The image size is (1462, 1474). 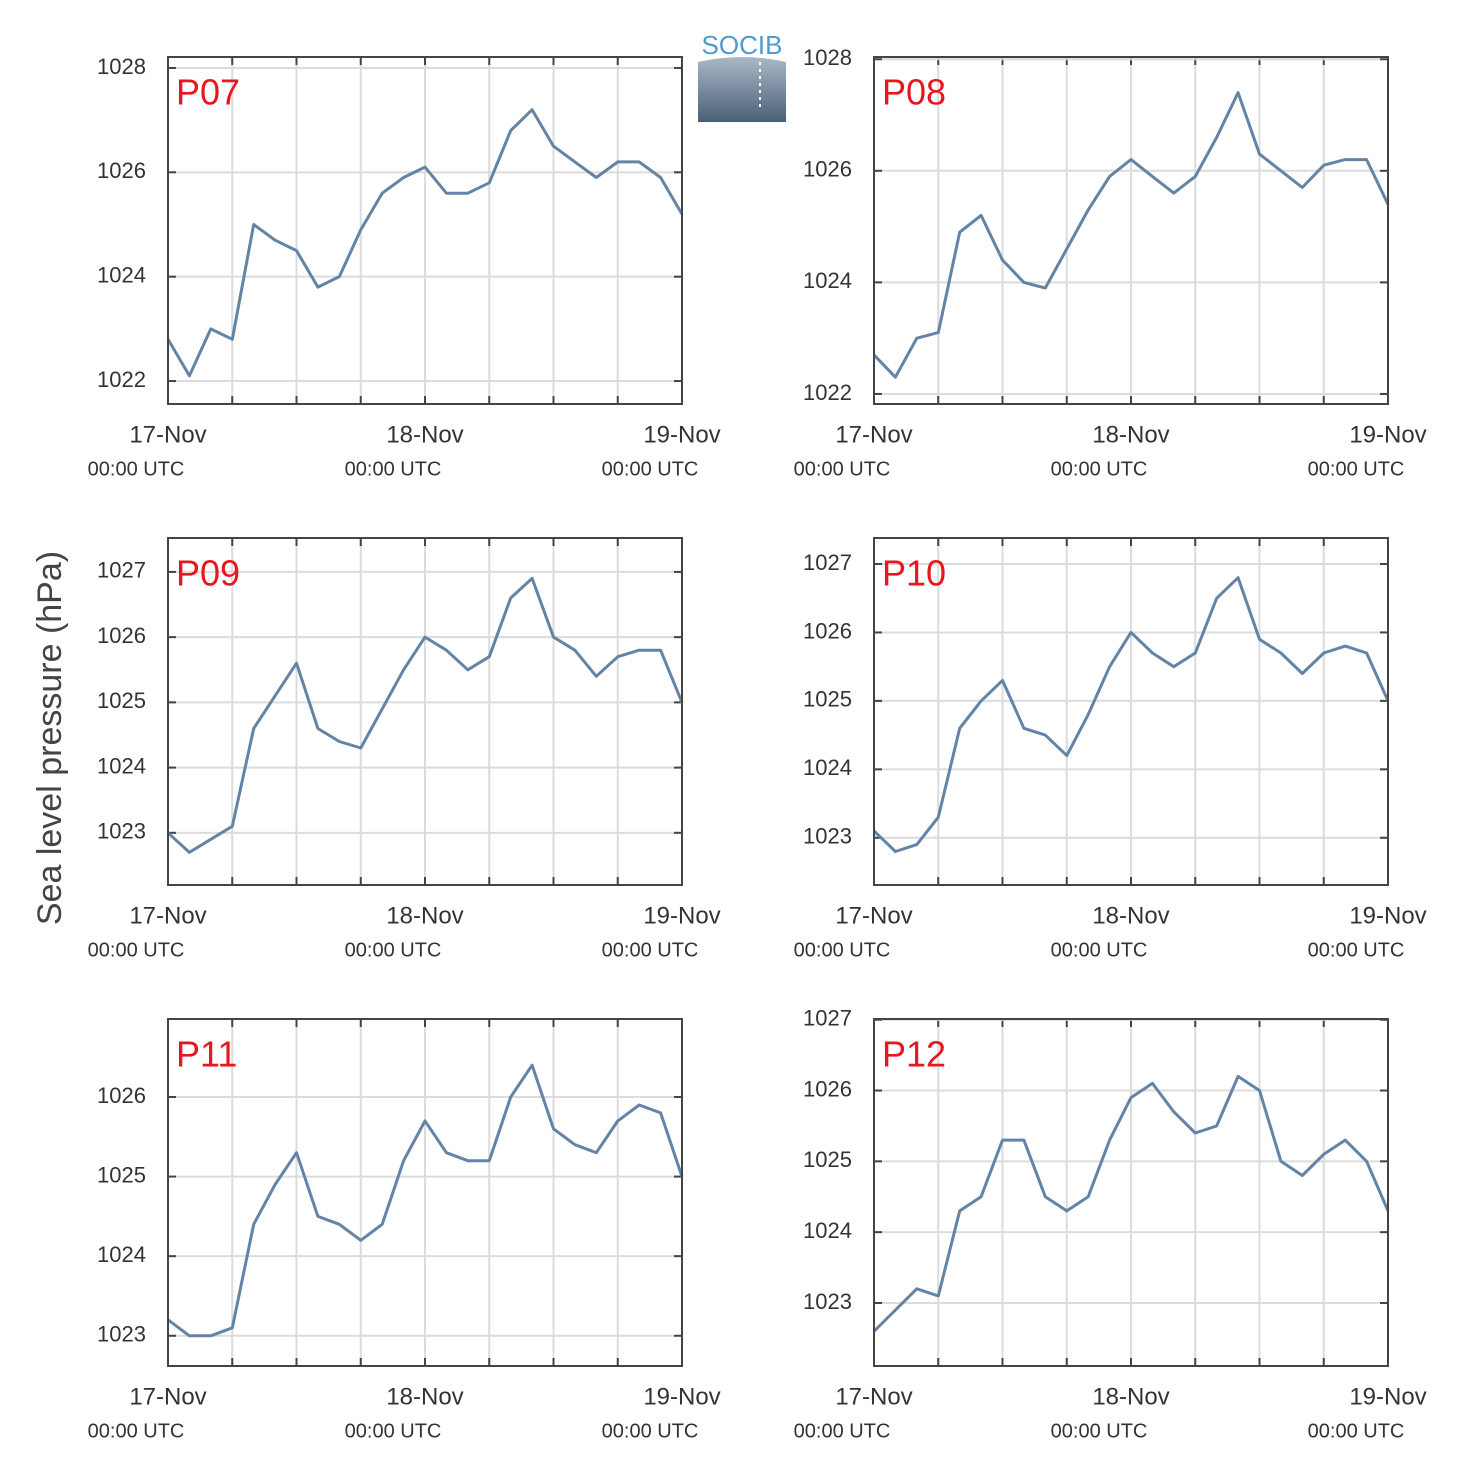 I want to click on logo-text: SOCIB, so click(x=742, y=45).